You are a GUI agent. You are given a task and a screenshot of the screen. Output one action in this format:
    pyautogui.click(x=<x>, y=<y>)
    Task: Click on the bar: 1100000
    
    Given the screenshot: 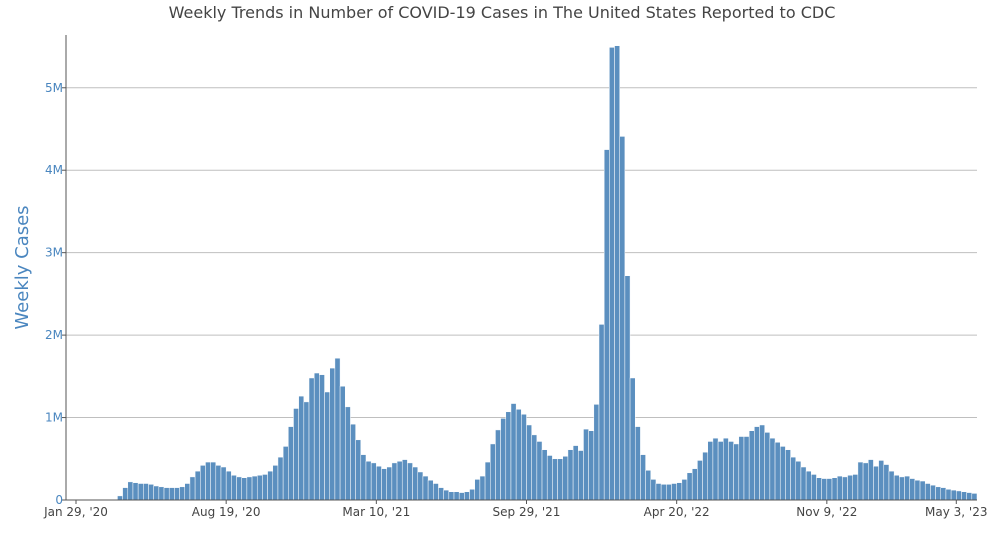 What is the action you would take?
    pyautogui.click(x=518, y=455)
    